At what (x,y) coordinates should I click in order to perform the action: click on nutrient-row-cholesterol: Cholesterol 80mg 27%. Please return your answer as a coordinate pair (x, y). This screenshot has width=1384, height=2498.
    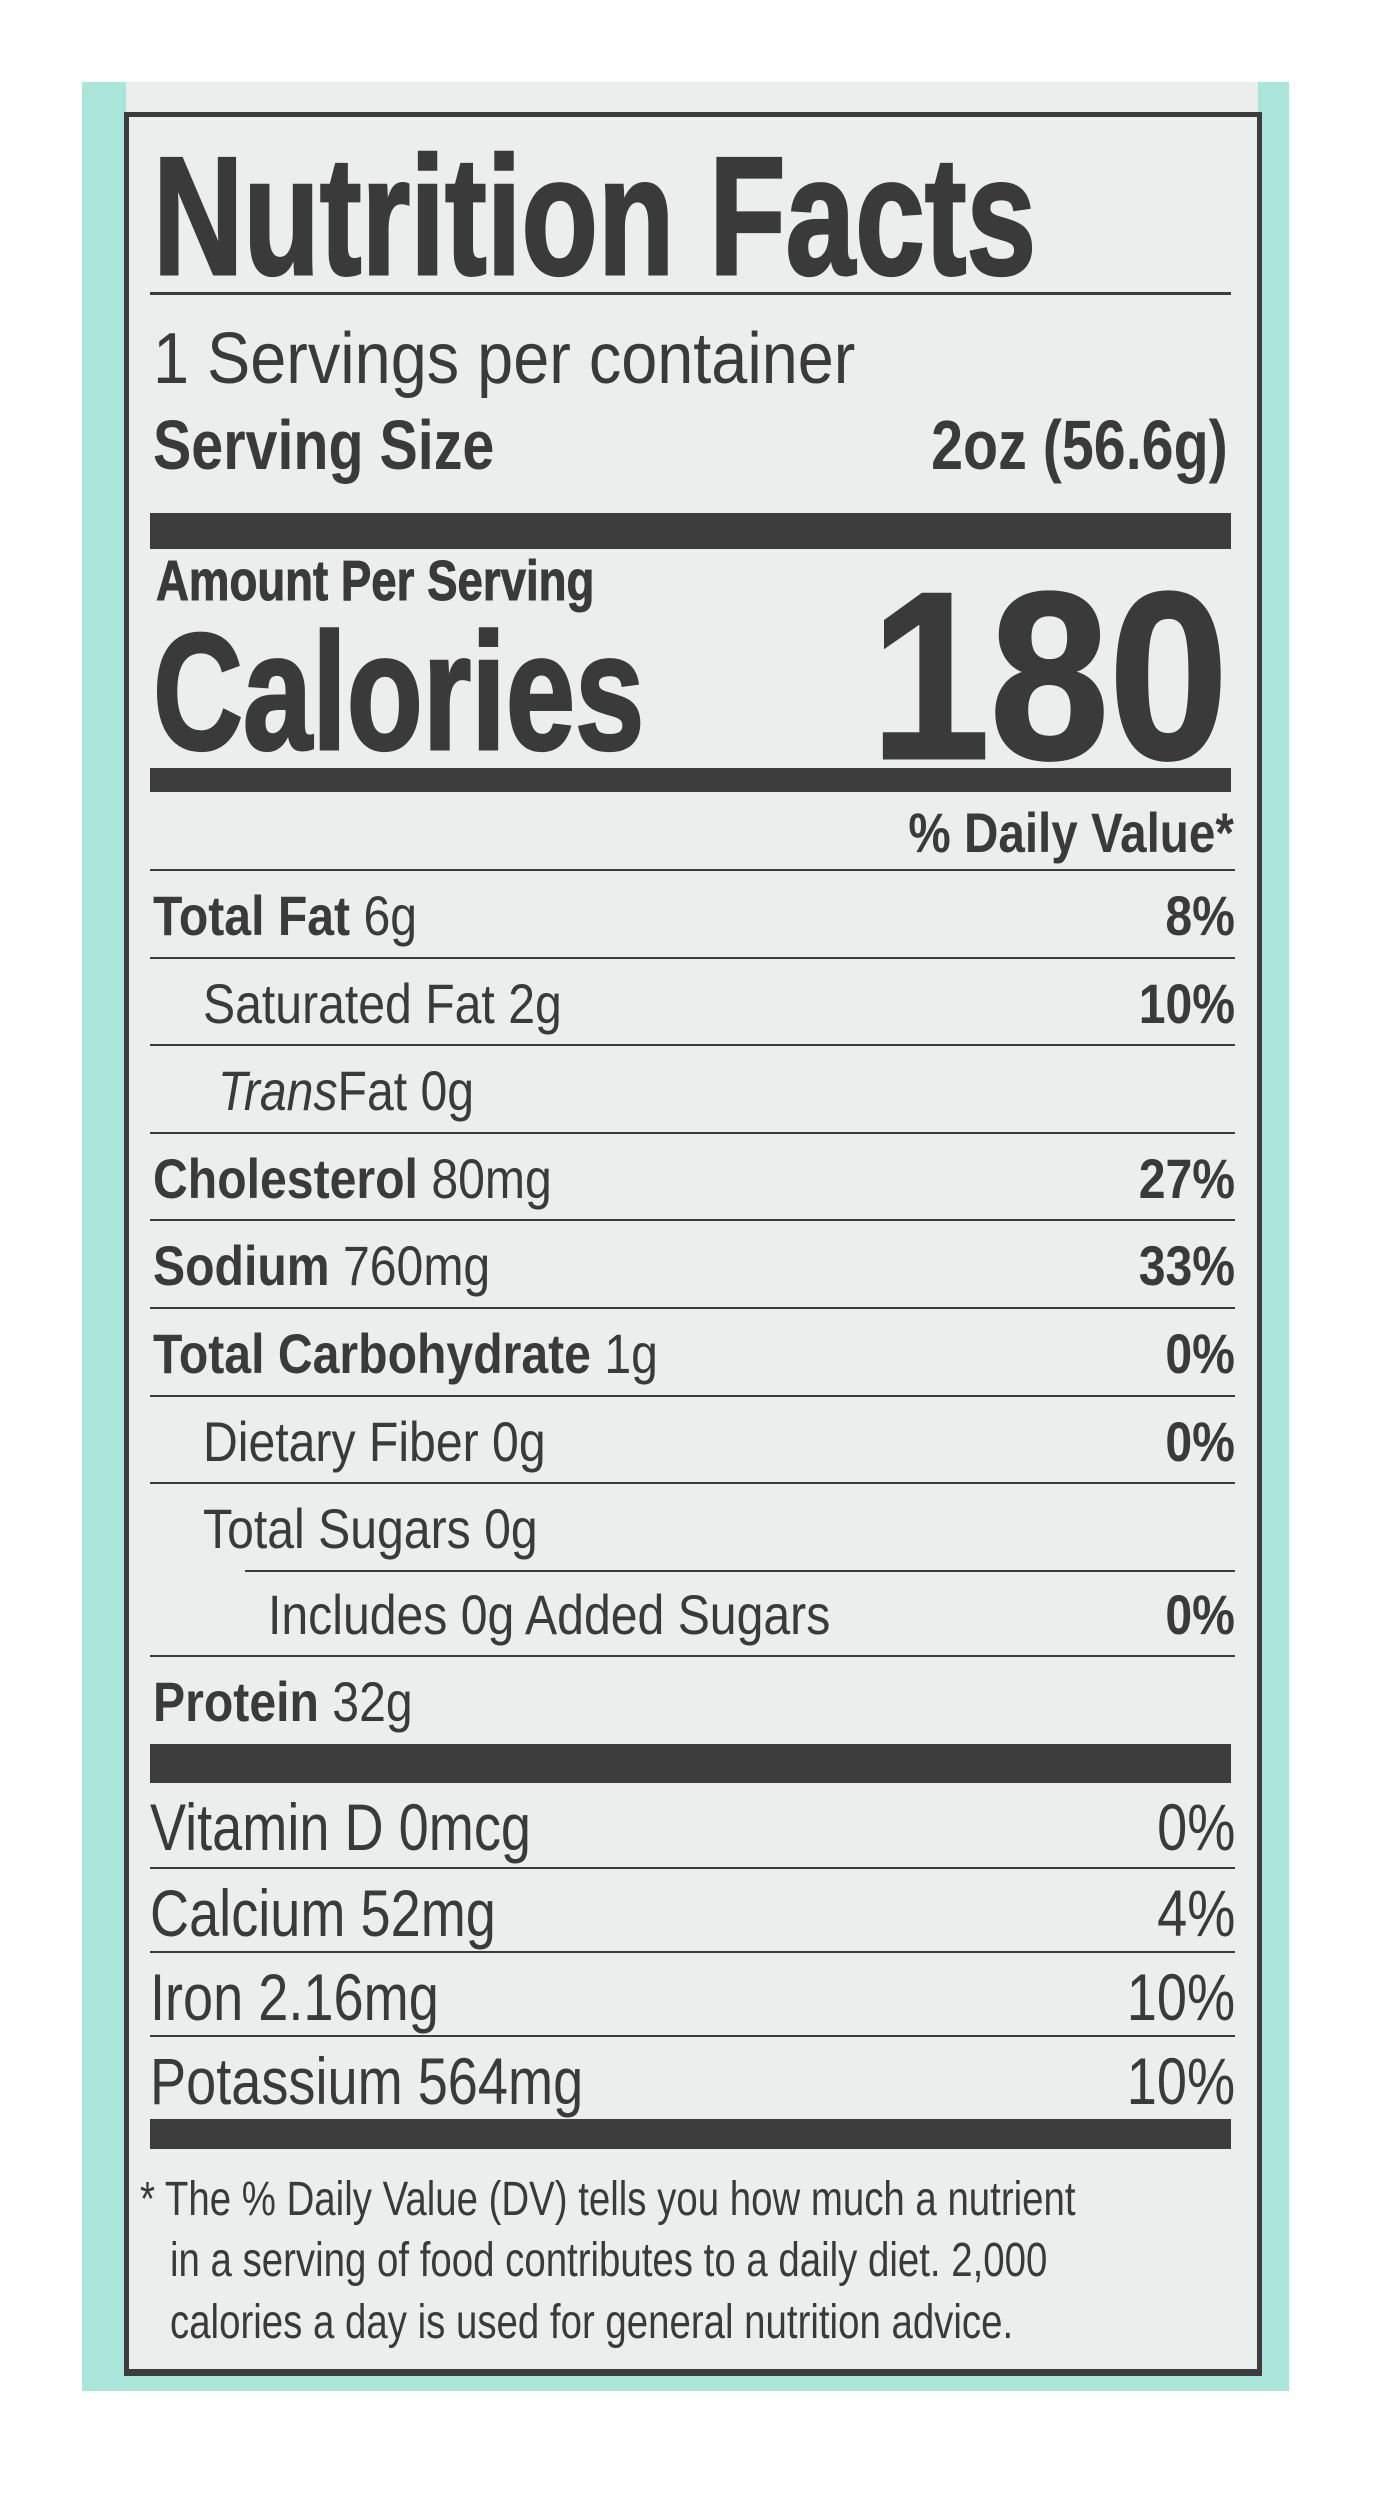
    Looking at the image, I should click on (692, 1175).